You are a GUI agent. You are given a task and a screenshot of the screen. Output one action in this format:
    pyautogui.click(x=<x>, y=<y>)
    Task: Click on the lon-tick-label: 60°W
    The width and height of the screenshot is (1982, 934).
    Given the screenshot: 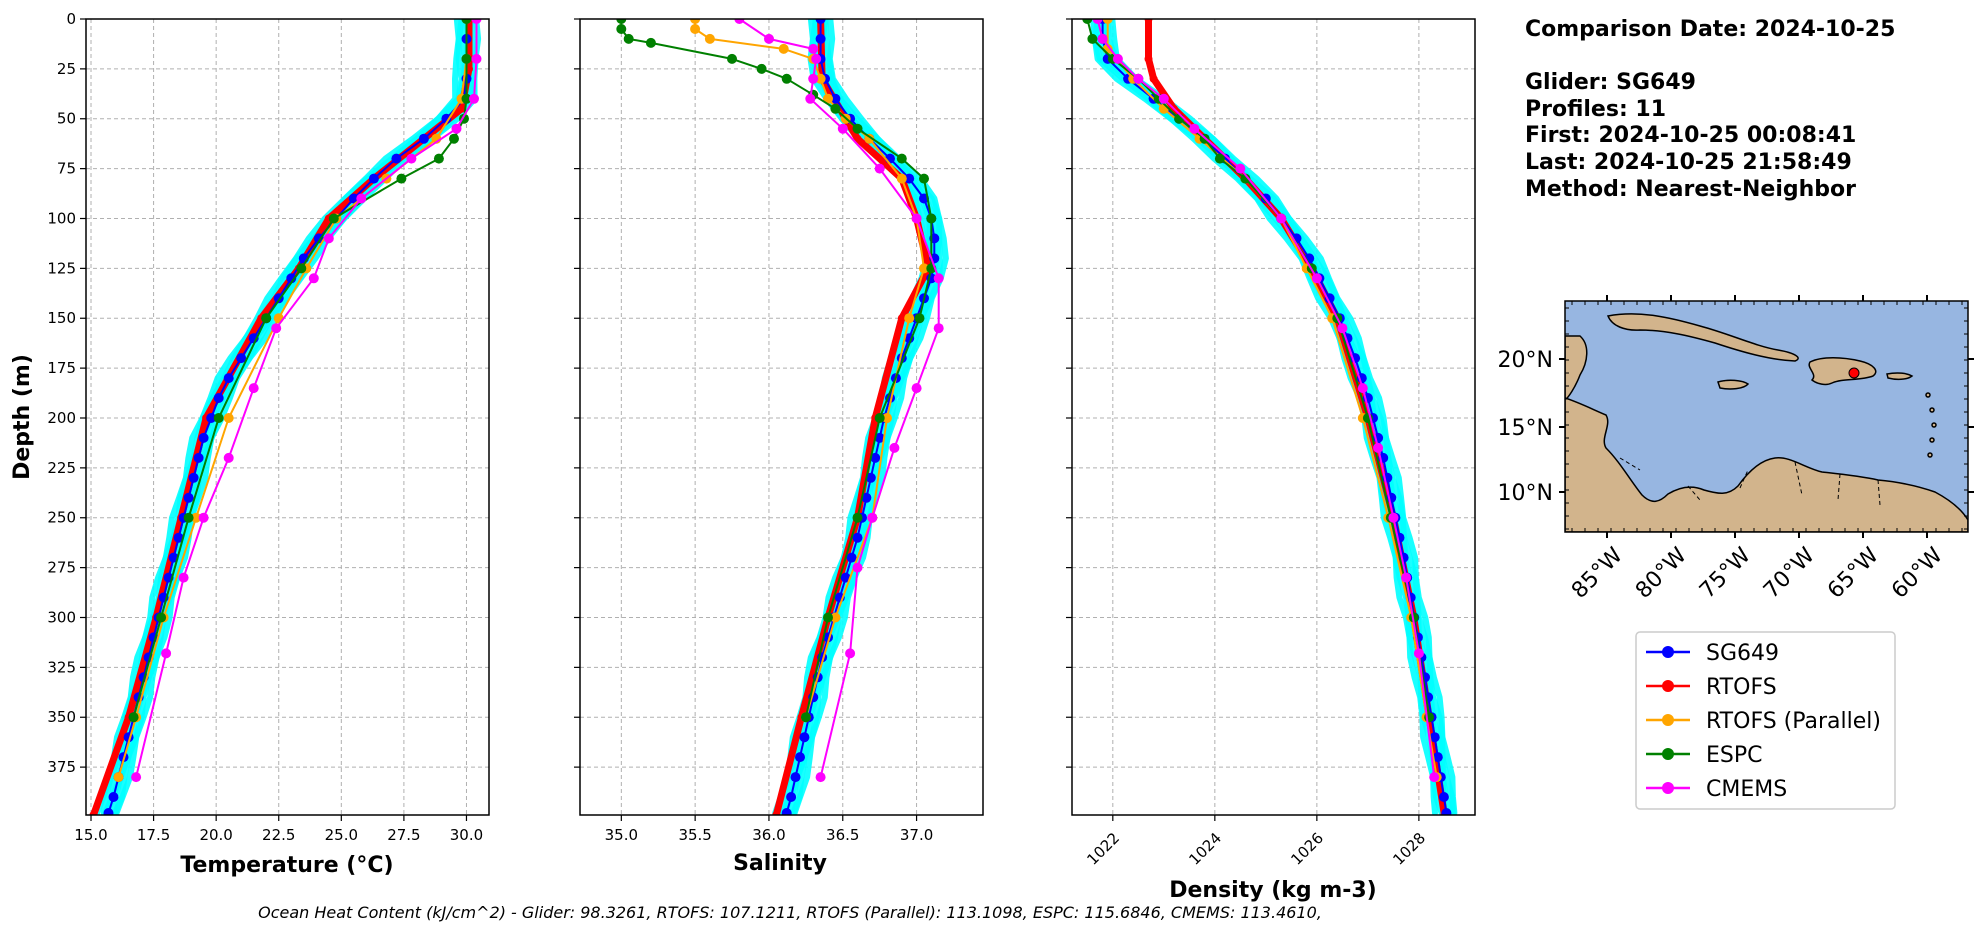 What is the action you would take?
    pyautogui.click(x=1917, y=573)
    